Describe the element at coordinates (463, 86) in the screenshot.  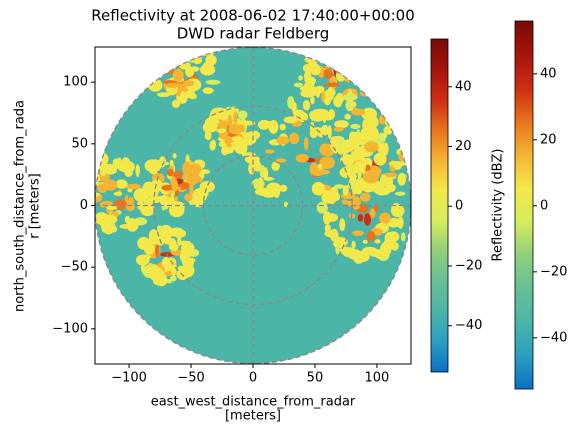
I see `colorbar-tick-label: 40` at that location.